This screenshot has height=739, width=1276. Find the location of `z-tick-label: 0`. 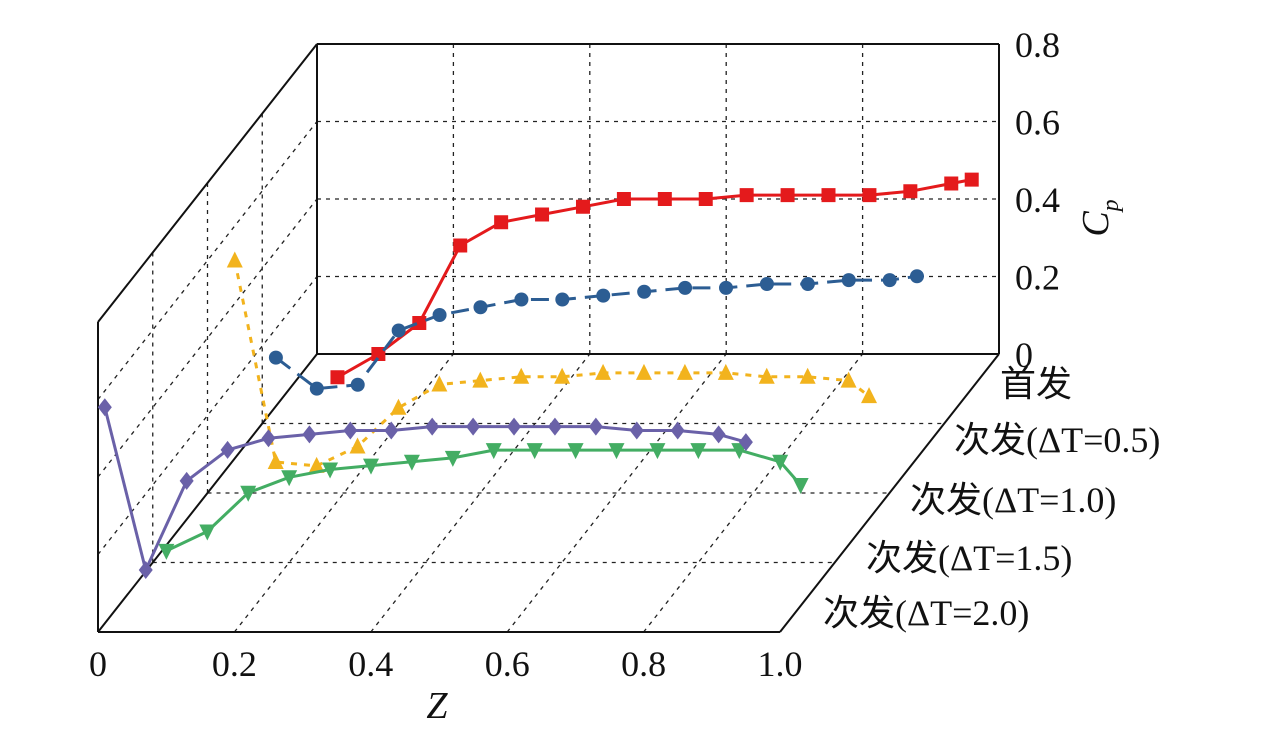

z-tick-label: 0 is located at coordinates (1024, 355).